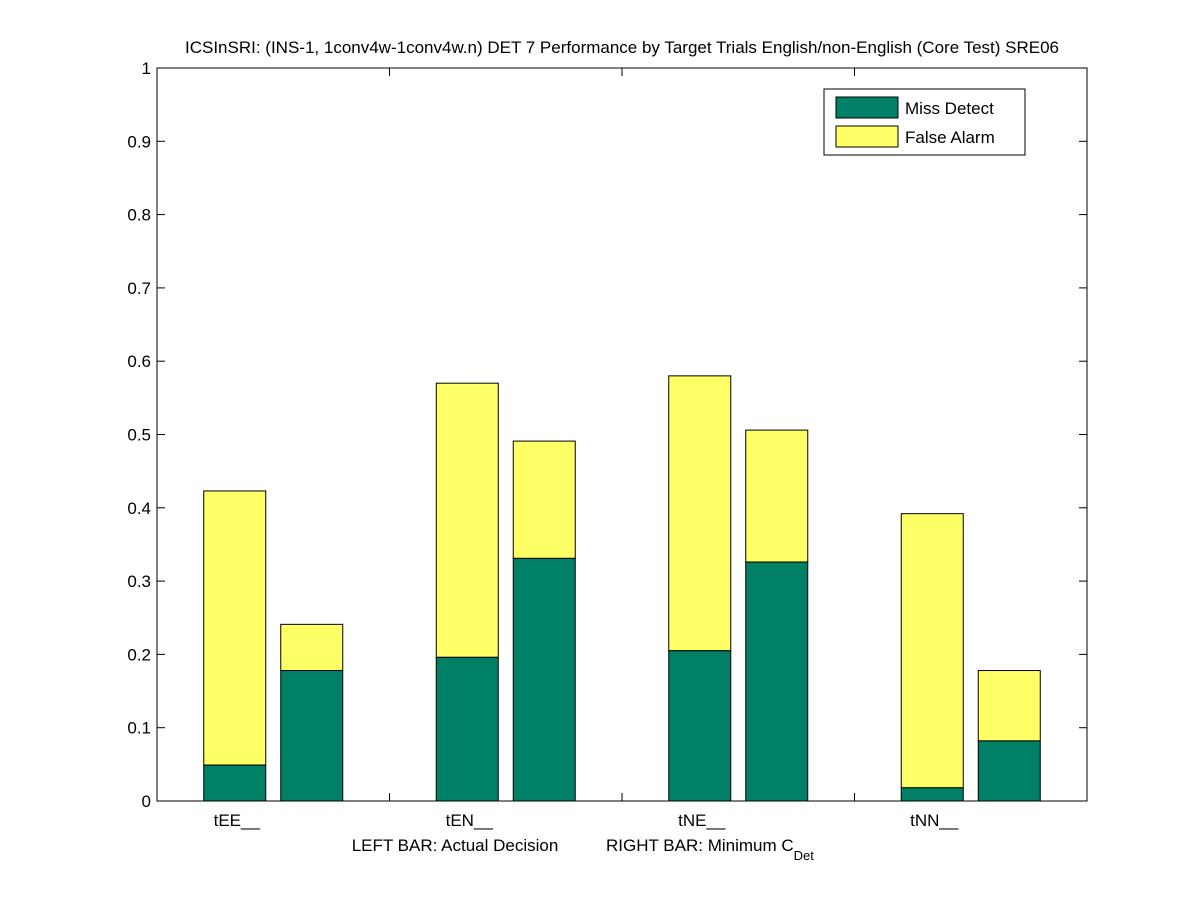 This screenshot has width=1201, height=900. I want to click on y-tick-label: 0.3, so click(139, 581).